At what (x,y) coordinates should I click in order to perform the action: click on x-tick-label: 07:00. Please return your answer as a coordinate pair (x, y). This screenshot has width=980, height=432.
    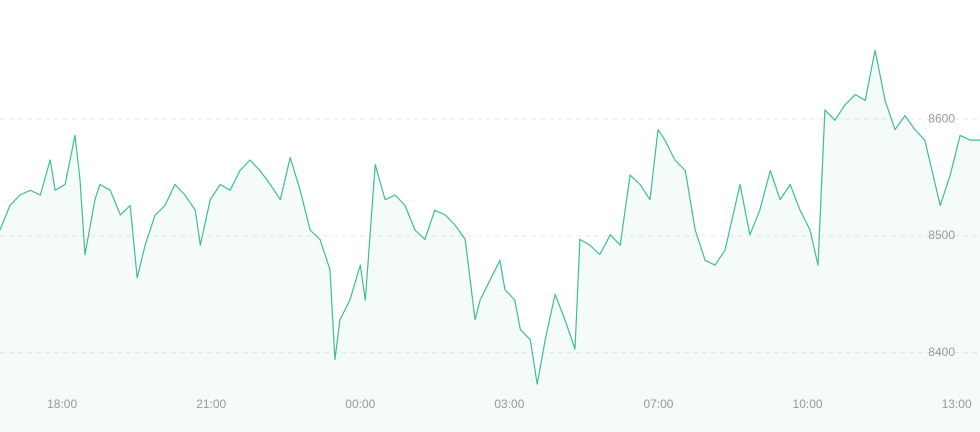
    Looking at the image, I should click on (658, 404).